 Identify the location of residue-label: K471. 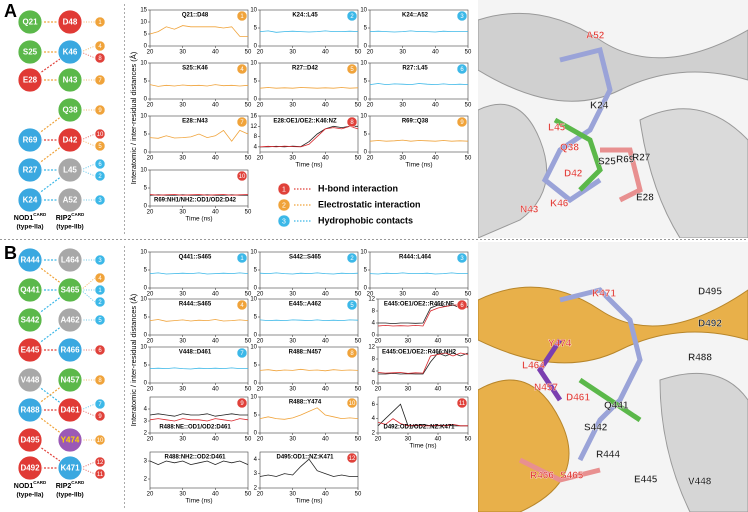
(70, 468).